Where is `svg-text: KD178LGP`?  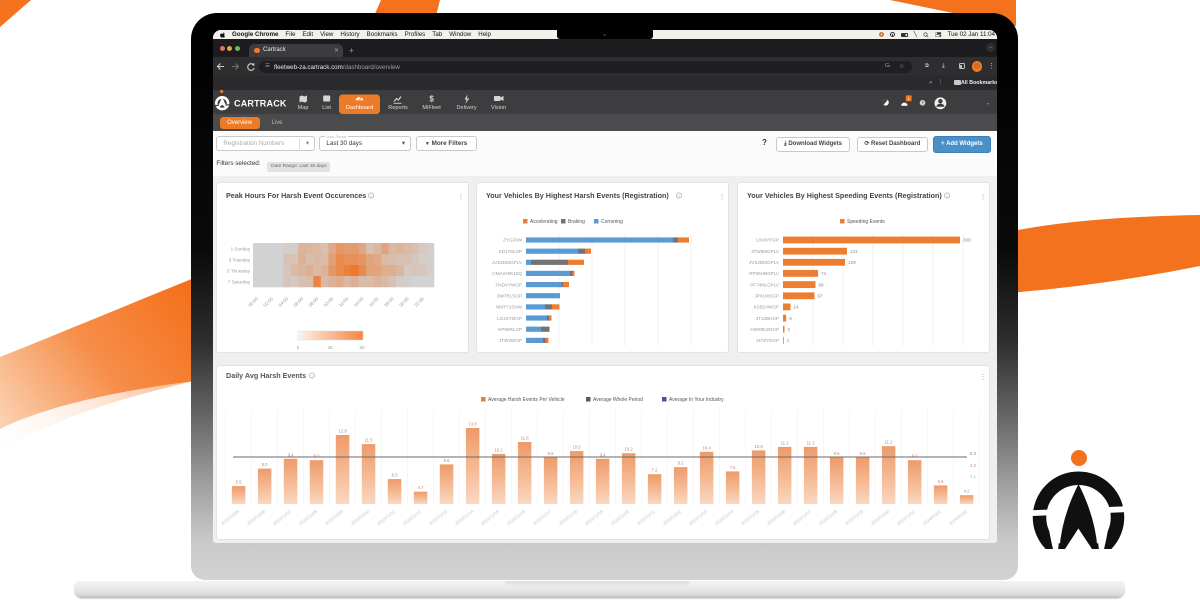
svg-text: KD178LGP is located at coordinates (510, 251).